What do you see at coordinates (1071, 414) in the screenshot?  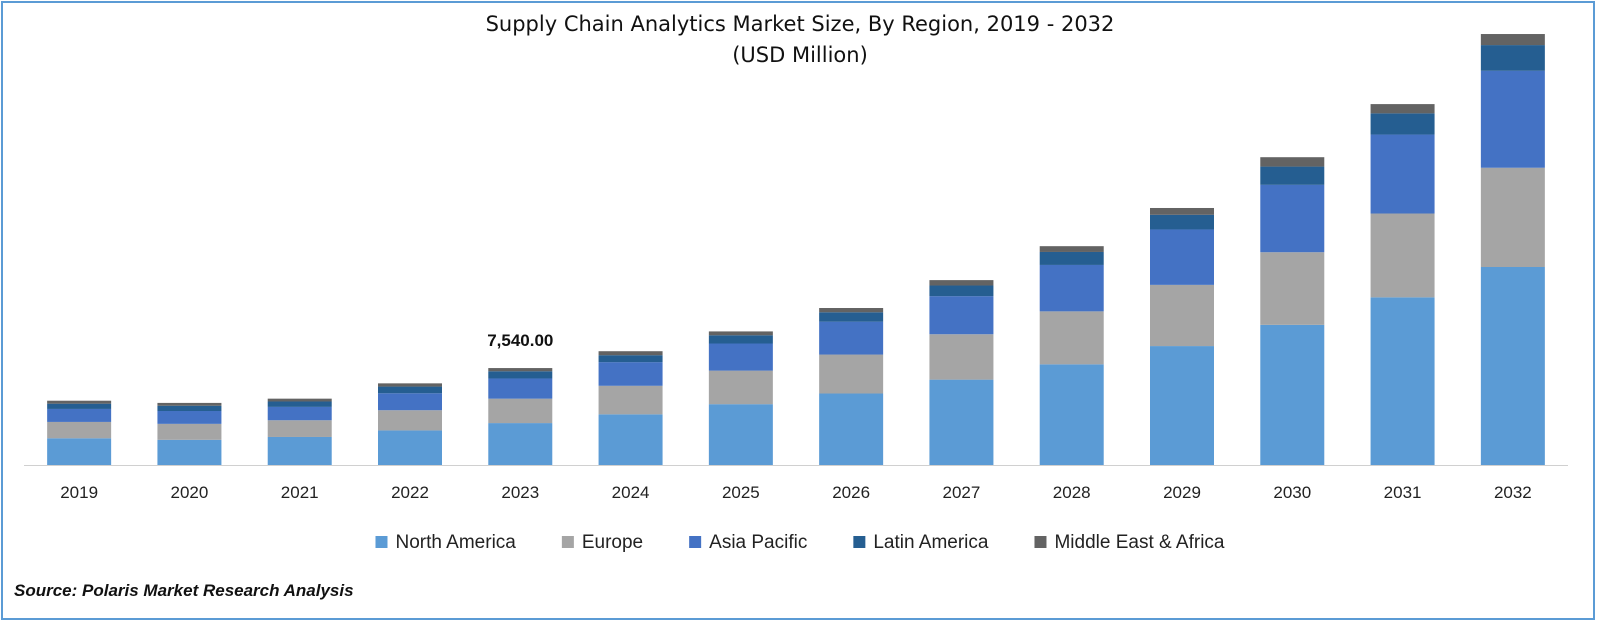 I see `bar-2028-north-america` at bounding box center [1071, 414].